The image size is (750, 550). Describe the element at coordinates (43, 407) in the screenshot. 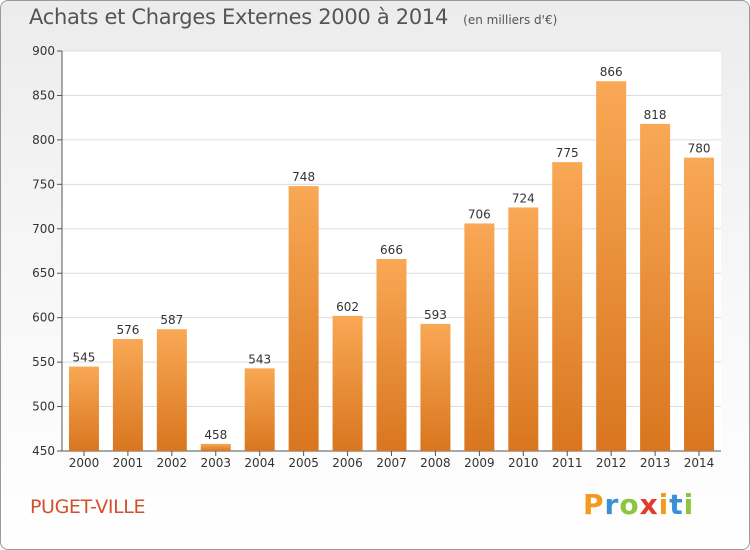

I see `y-tick-label: 500` at that location.